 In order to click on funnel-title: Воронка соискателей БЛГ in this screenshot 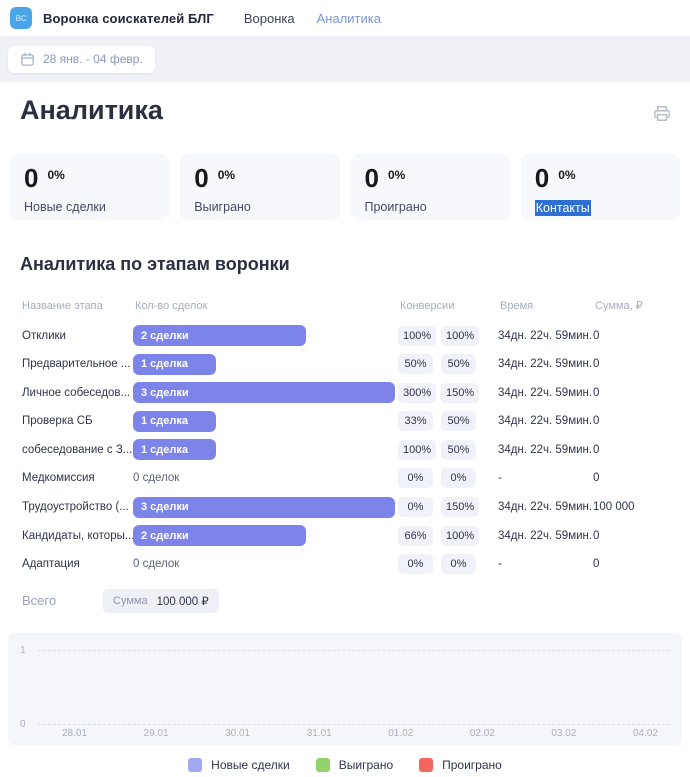, I will do `click(128, 18)`.